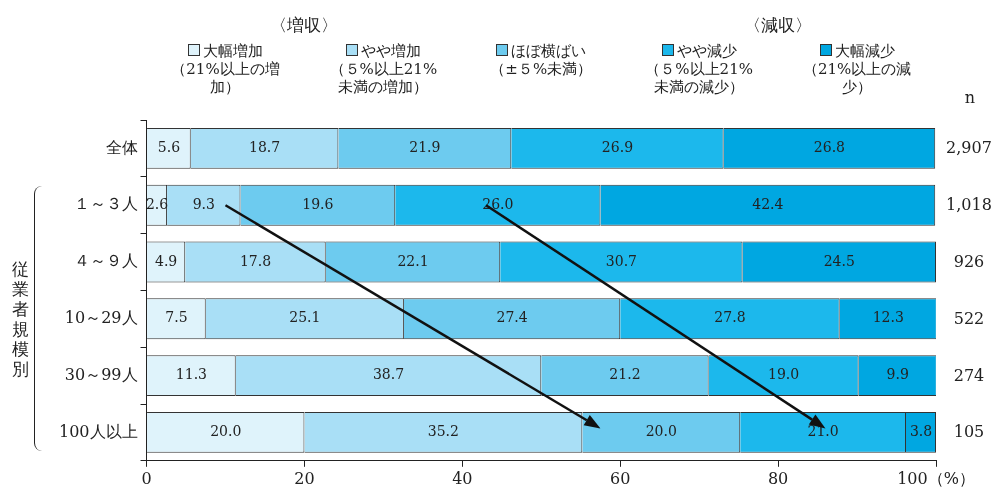  I want to click on x-tick-label: 20, so click(304, 478).